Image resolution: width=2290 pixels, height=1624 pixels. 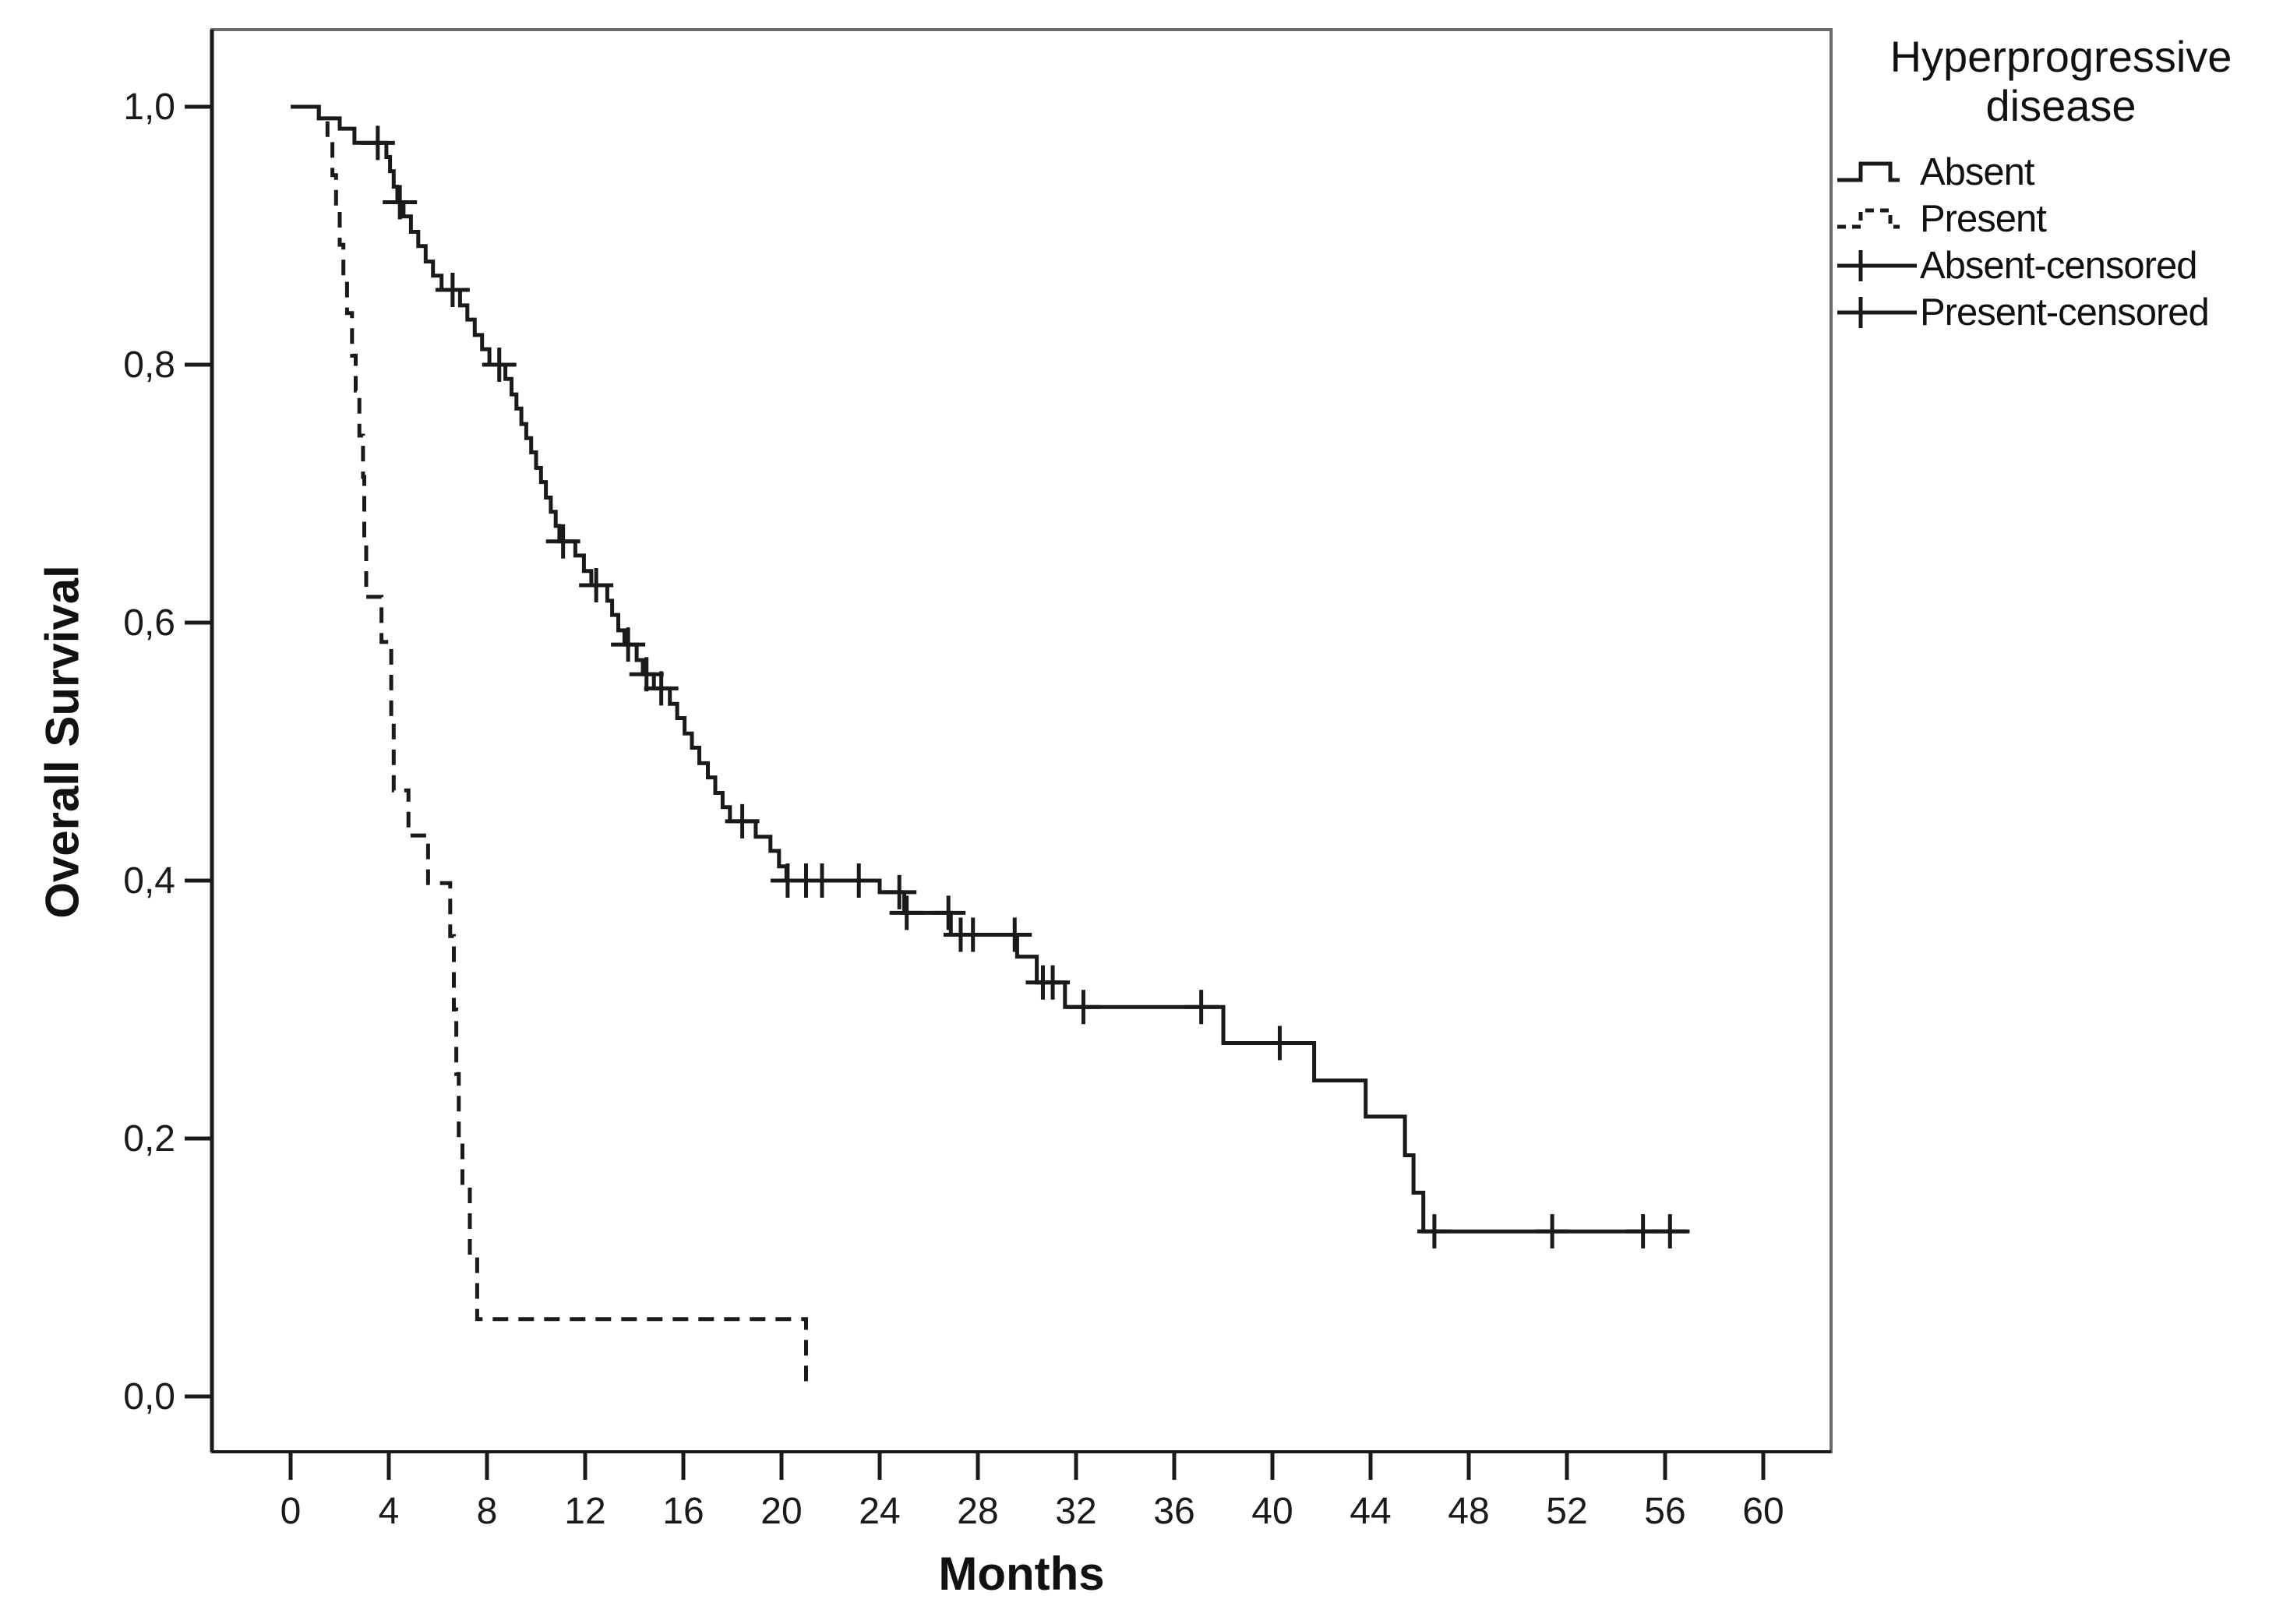 I want to click on x-axis-ticks: 0 4 8 12 16 20 24 28 32 36 40 44 48 52 56 60, so click(x=1032, y=1492).